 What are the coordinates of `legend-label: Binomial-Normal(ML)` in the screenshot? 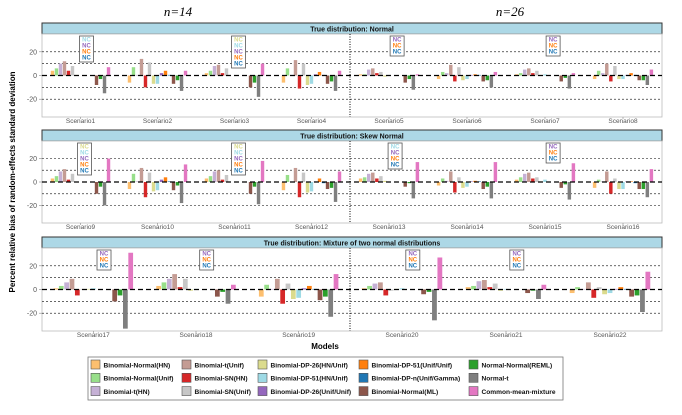 It's located at (405, 392).